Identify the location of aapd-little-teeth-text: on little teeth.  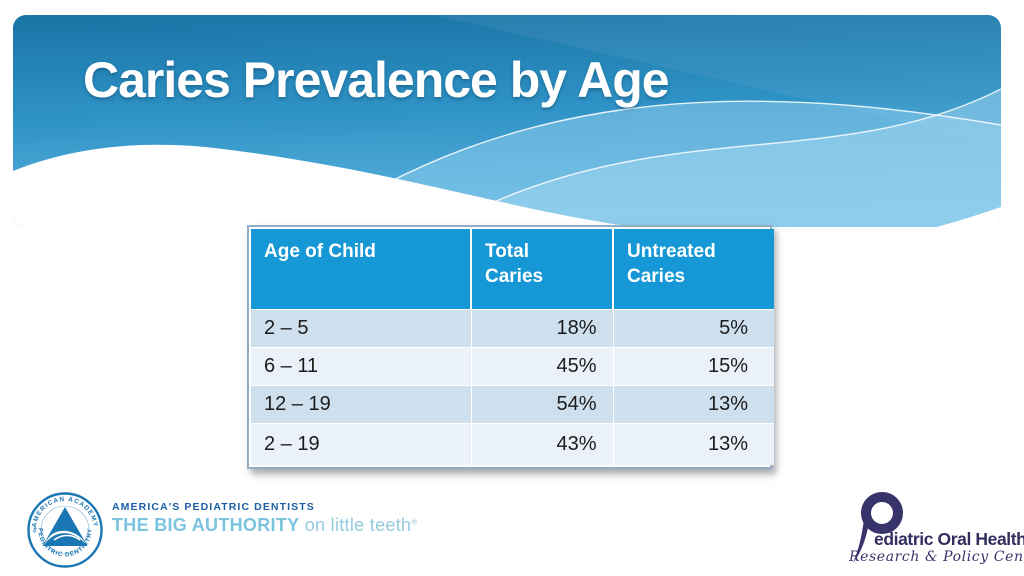
(355, 525).